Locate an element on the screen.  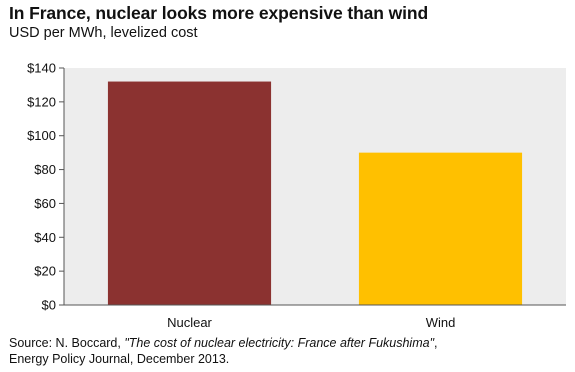
source-line-2: Energy Policy Journal, December 2013. is located at coordinates (119, 359).